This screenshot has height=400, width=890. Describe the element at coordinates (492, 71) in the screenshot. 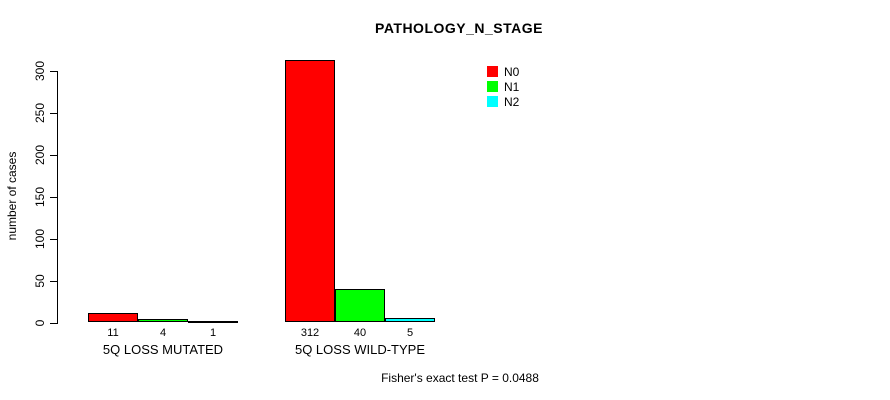

I see `legend-swatch-n0` at that location.